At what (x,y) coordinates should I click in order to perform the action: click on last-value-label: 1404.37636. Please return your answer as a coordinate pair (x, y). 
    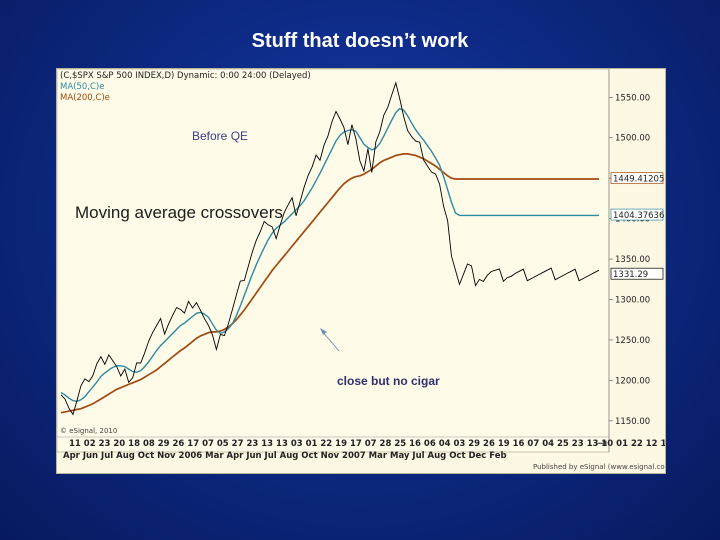
    Looking at the image, I should click on (638, 216).